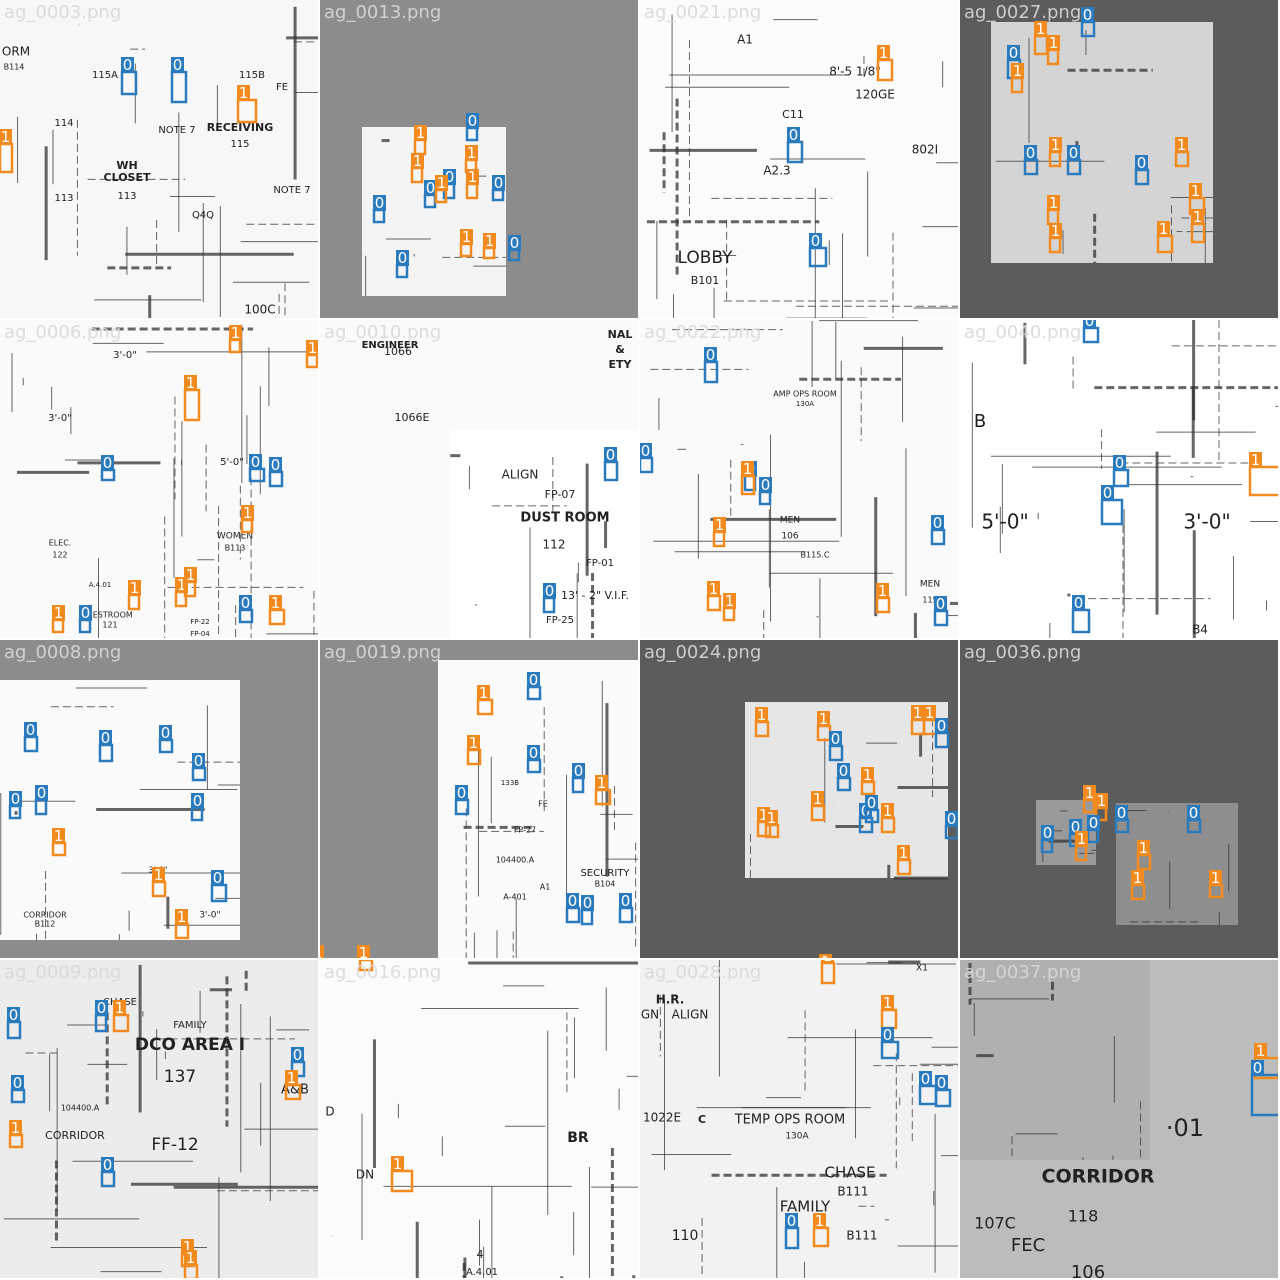  I want to click on plan-label: 1022E, so click(662, 1118).